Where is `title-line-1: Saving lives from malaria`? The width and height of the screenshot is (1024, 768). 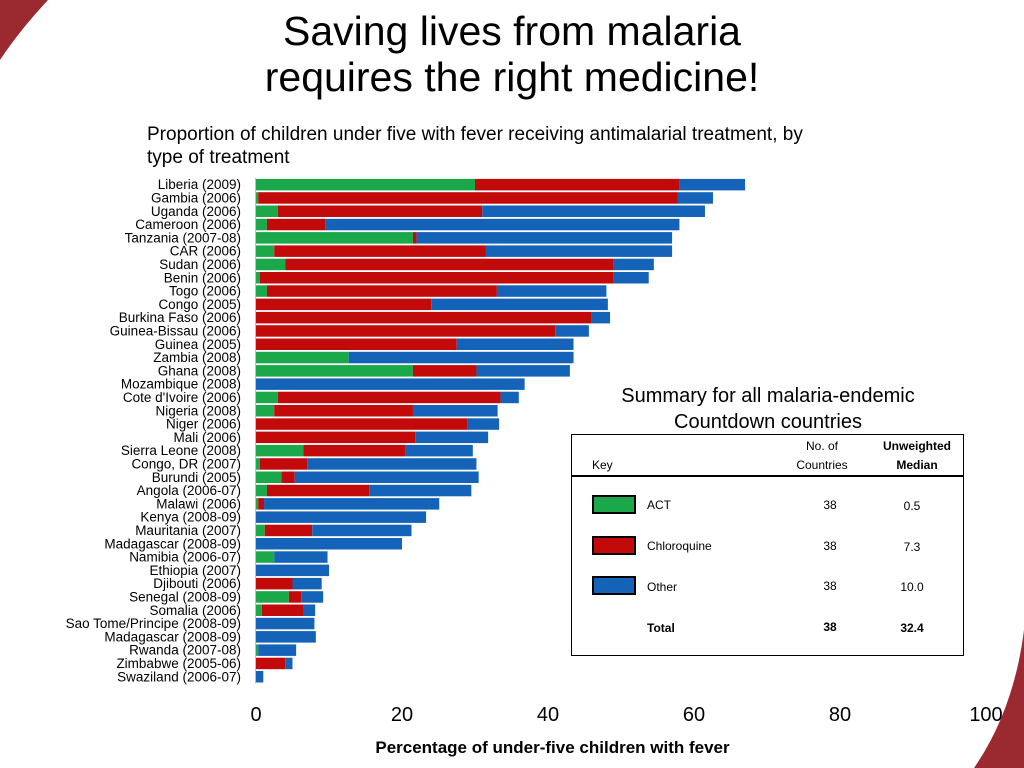 title-line-1: Saving lives from malaria is located at coordinates (512, 31).